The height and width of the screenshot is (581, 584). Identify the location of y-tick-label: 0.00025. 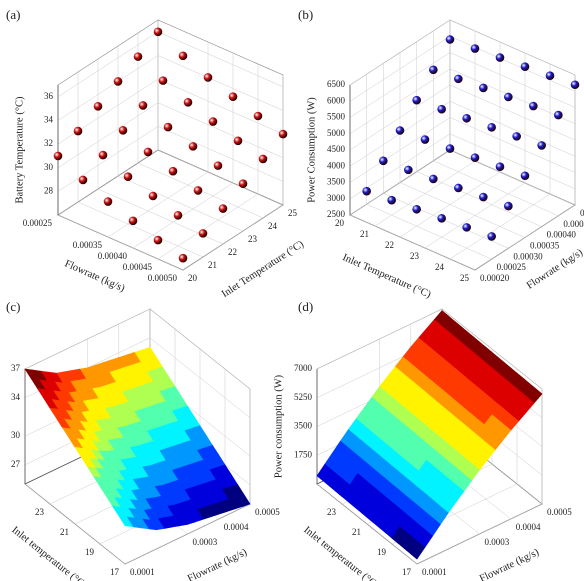
(512, 267).